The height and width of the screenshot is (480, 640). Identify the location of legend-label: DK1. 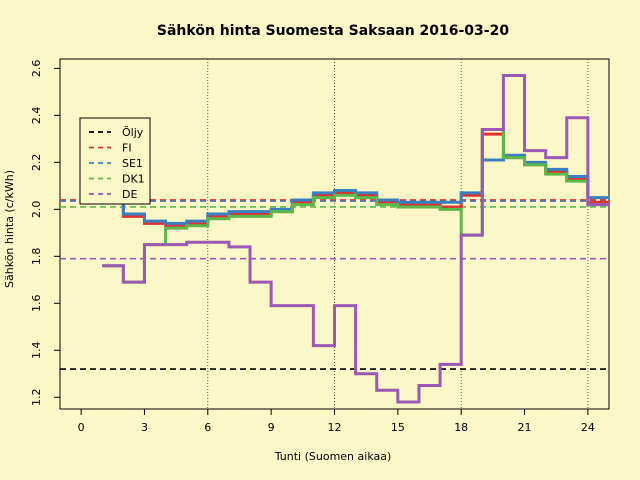
(133, 179).